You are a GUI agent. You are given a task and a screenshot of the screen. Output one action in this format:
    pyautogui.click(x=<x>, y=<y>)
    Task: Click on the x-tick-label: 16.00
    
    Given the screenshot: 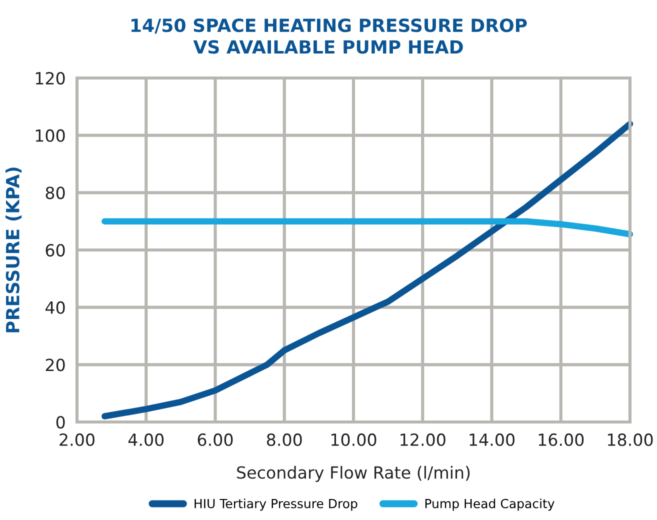 What is the action you would take?
    pyautogui.click(x=561, y=439)
    